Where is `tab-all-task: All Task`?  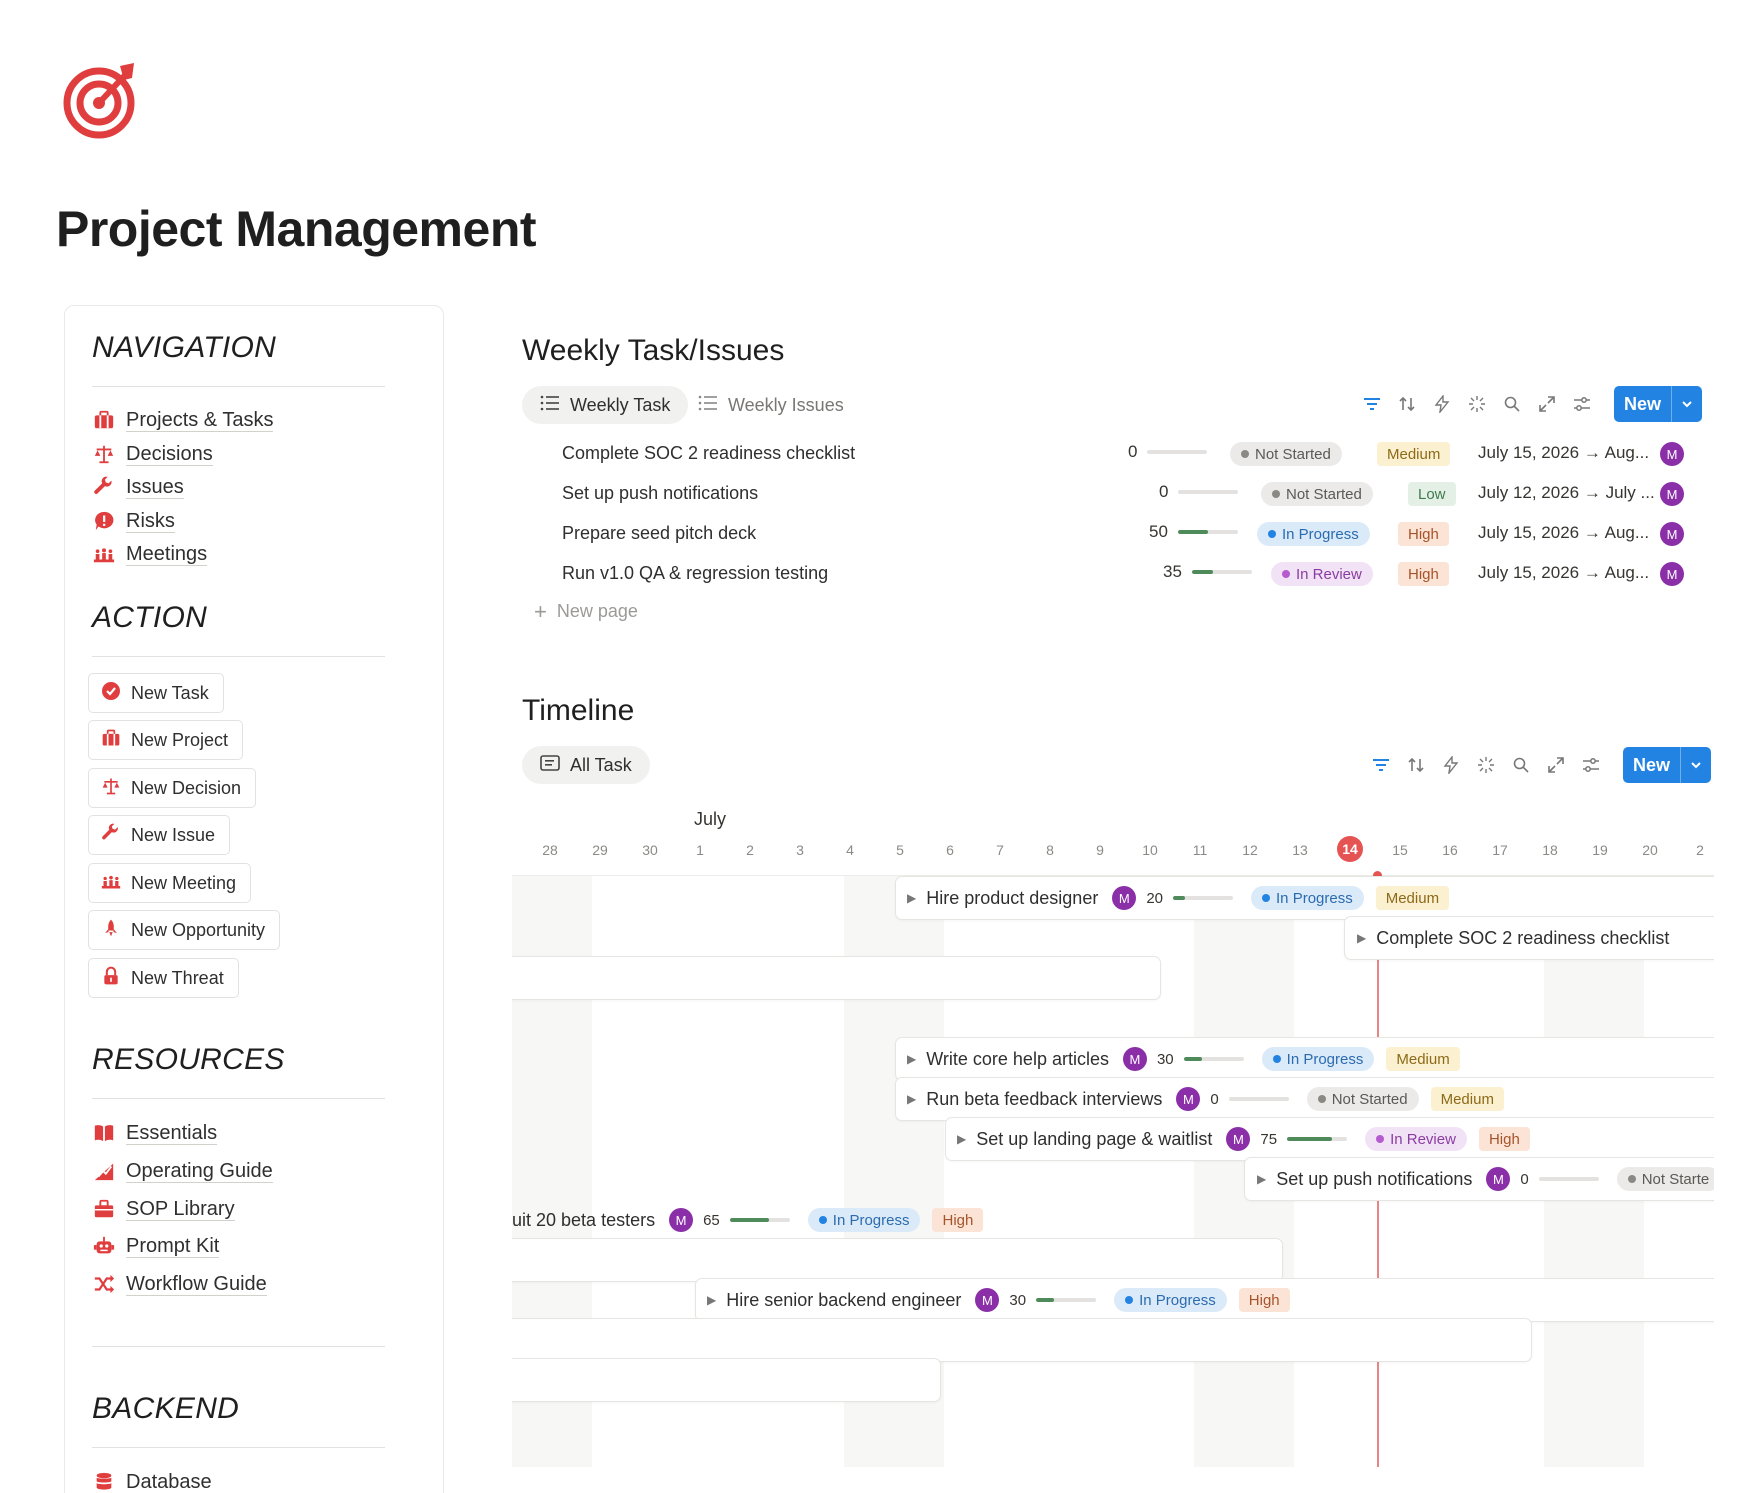 tab-all-task: All Task is located at coordinates (586, 765).